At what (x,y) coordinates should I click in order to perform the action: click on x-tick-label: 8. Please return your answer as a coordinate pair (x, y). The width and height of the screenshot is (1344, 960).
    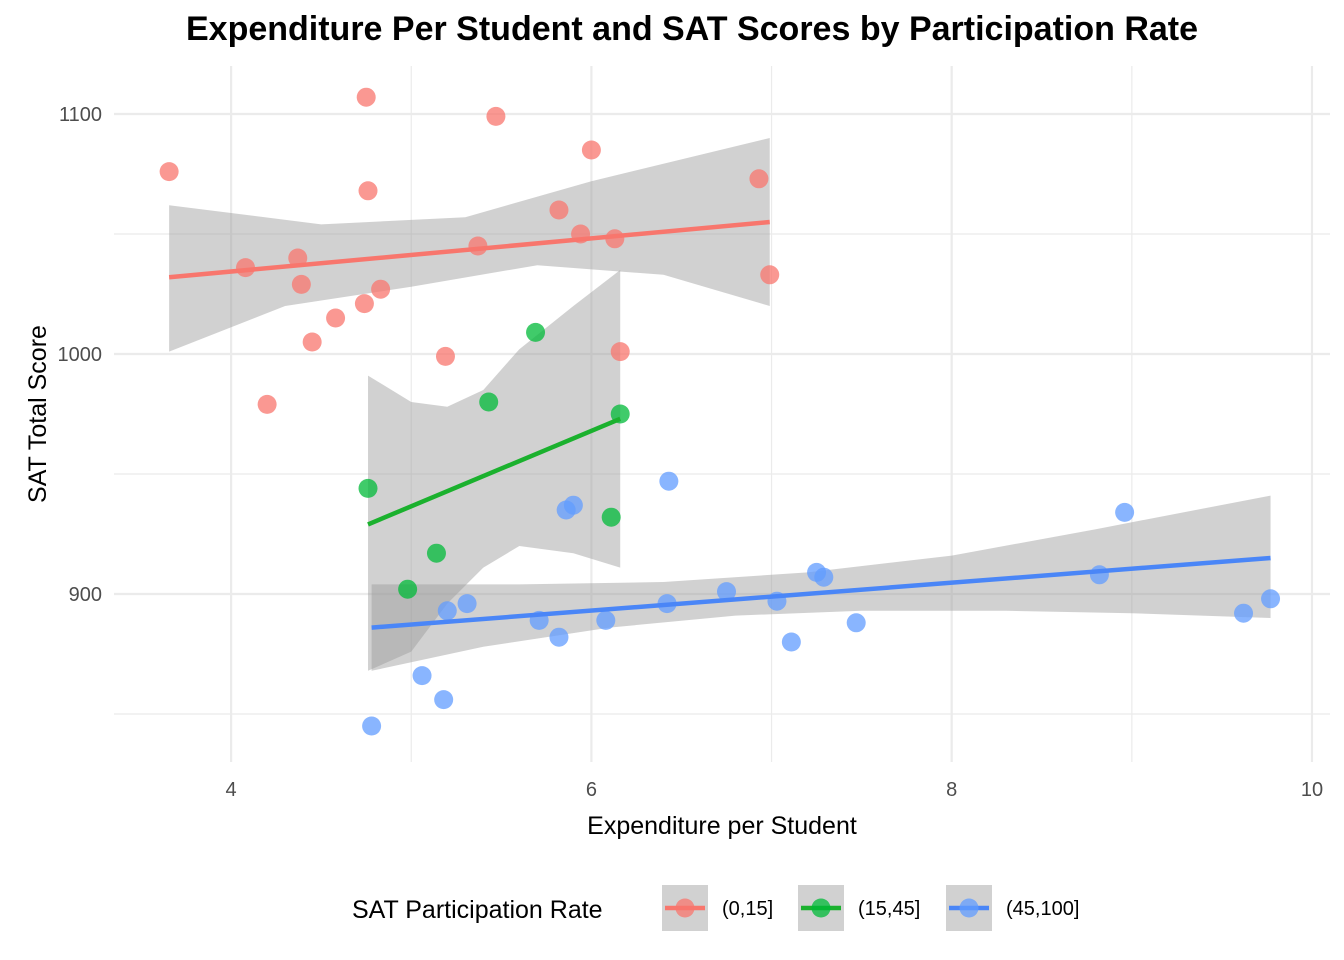
    Looking at the image, I should click on (951, 790).